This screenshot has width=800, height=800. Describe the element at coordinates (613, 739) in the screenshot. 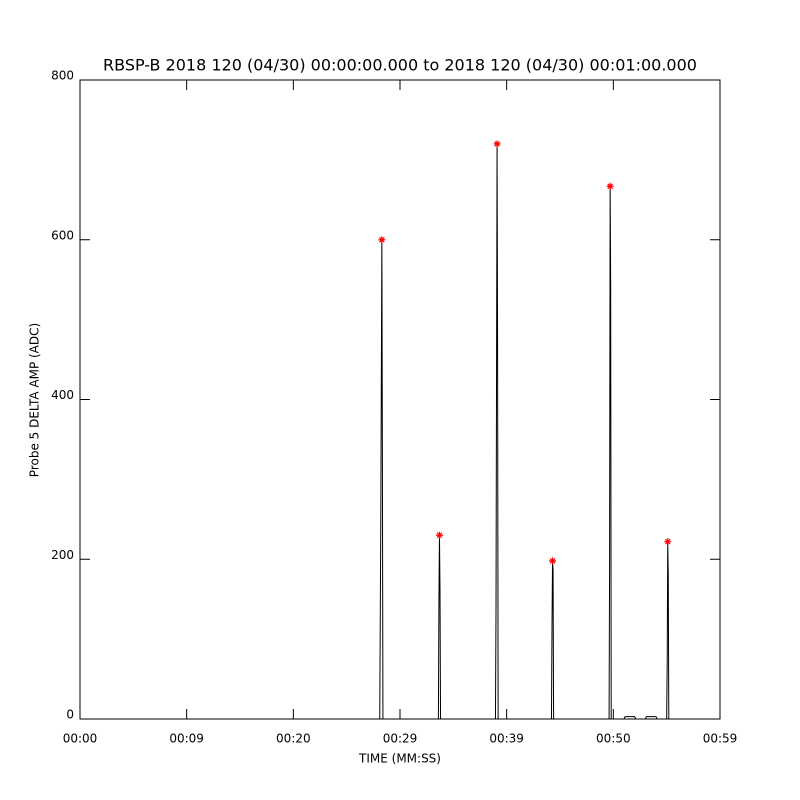

I see `x-tick-label: 00:50` at that location.